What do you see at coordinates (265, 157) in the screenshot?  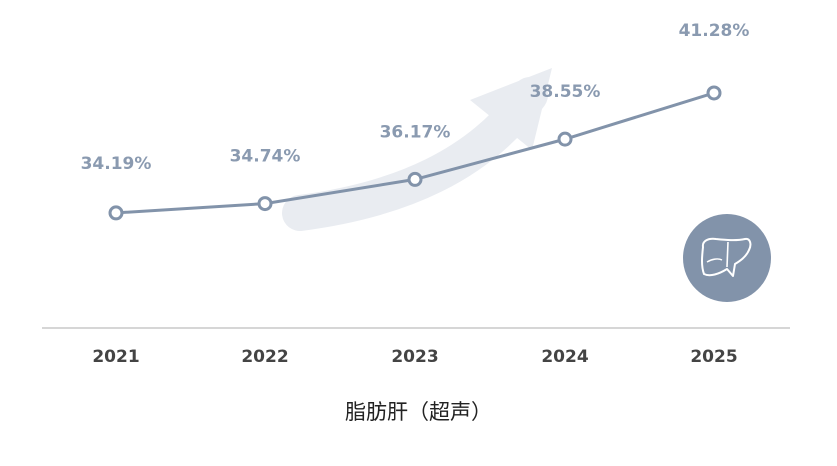 I see `value-label-2022: 34.74%` at bounding box center [265, 157].